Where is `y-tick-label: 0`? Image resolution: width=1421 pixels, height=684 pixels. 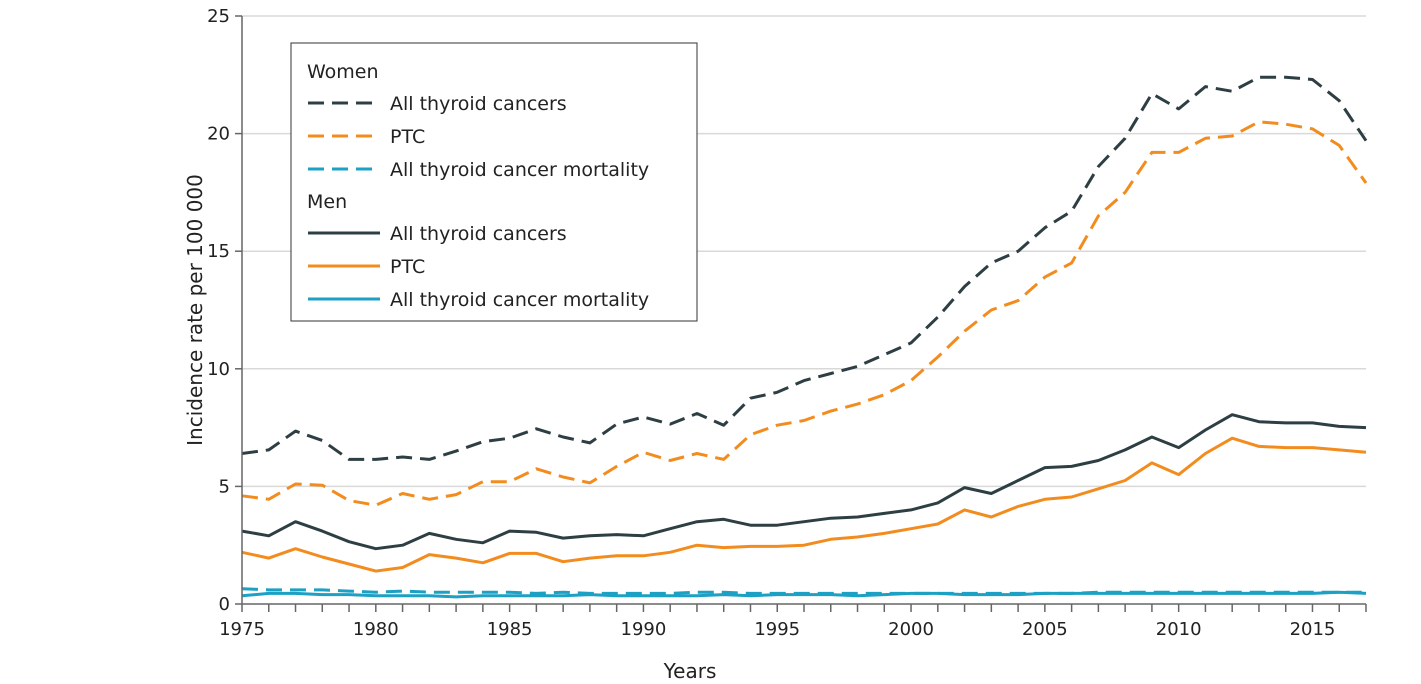 y-tick-label: 0 is located at coordinates (224, 604).